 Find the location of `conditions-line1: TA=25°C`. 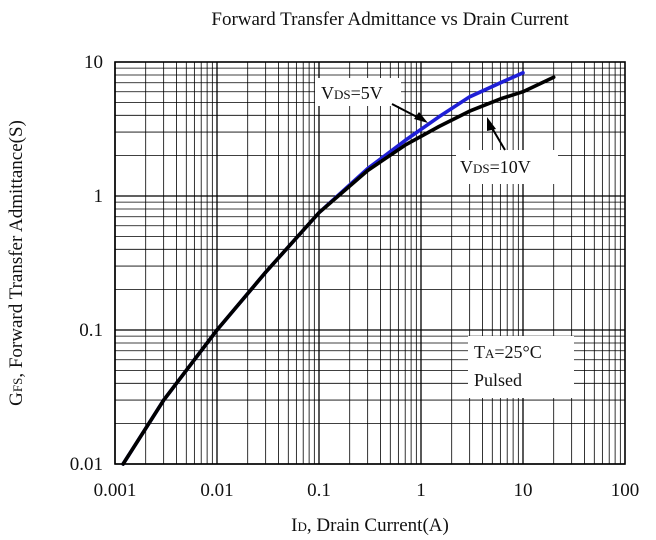

conditions-line1: TA=25°C is located at coordinates (508, 352).